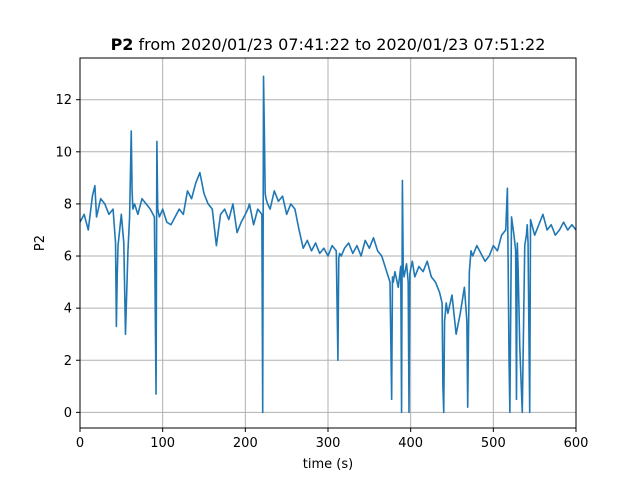  I want to click on y-tick-label: 0, so click(68, 413).